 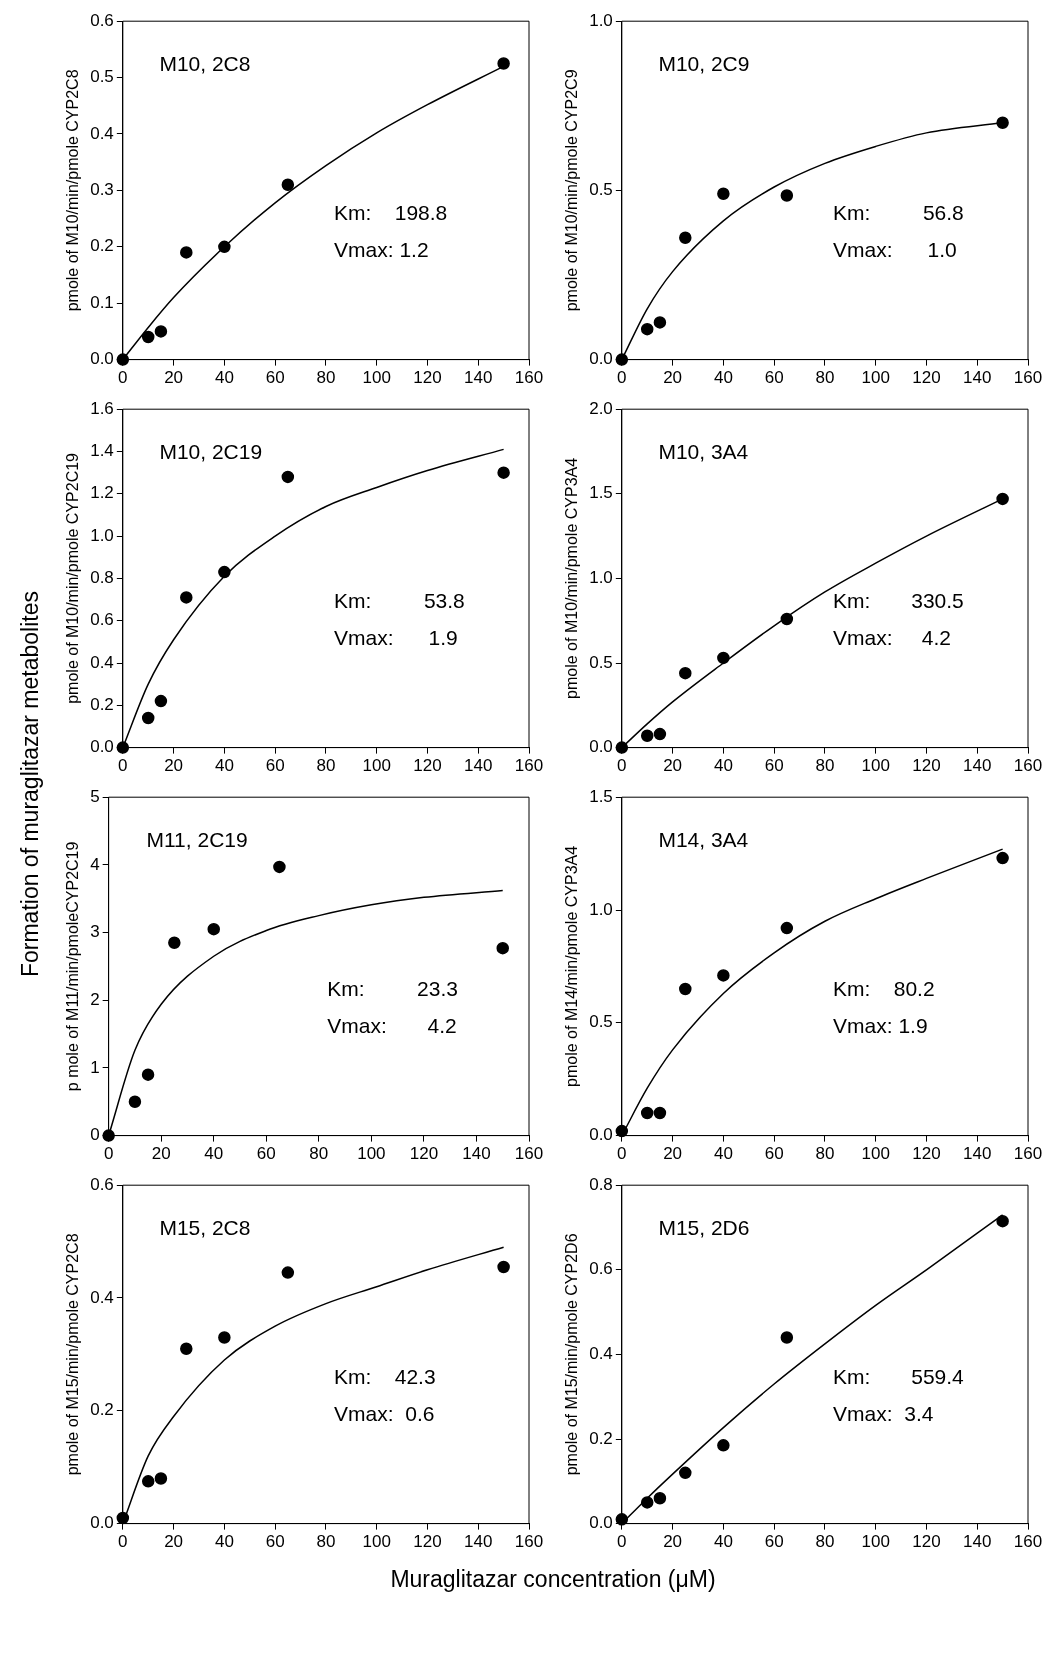 What do you see at coordinates (572, 966) in the screenshot?
I see `y-axis-title: pmole of M14/min/pmole CYP3A4` at bounding box center [572, 966].